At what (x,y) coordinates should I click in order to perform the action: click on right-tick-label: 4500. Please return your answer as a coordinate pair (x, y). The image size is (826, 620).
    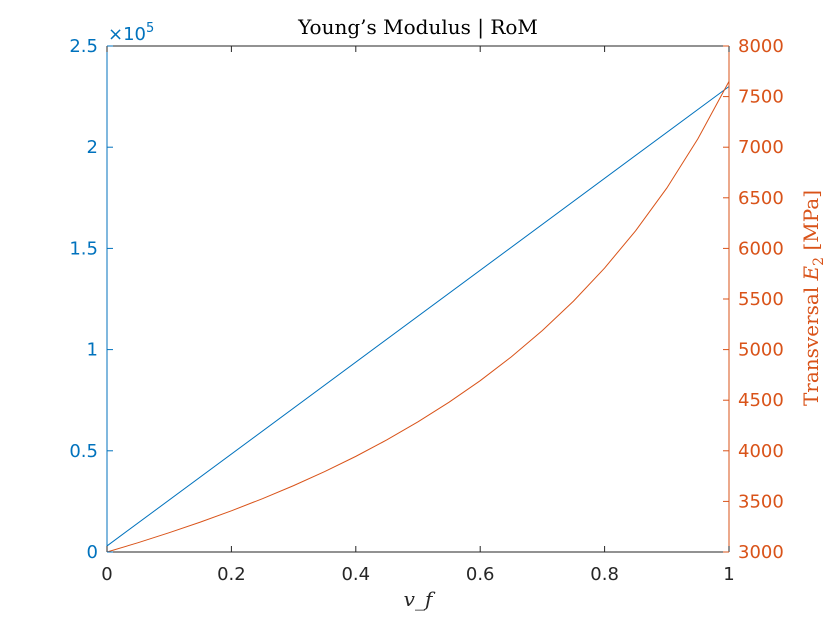
    Looking at the image, I should click on (761, 400).